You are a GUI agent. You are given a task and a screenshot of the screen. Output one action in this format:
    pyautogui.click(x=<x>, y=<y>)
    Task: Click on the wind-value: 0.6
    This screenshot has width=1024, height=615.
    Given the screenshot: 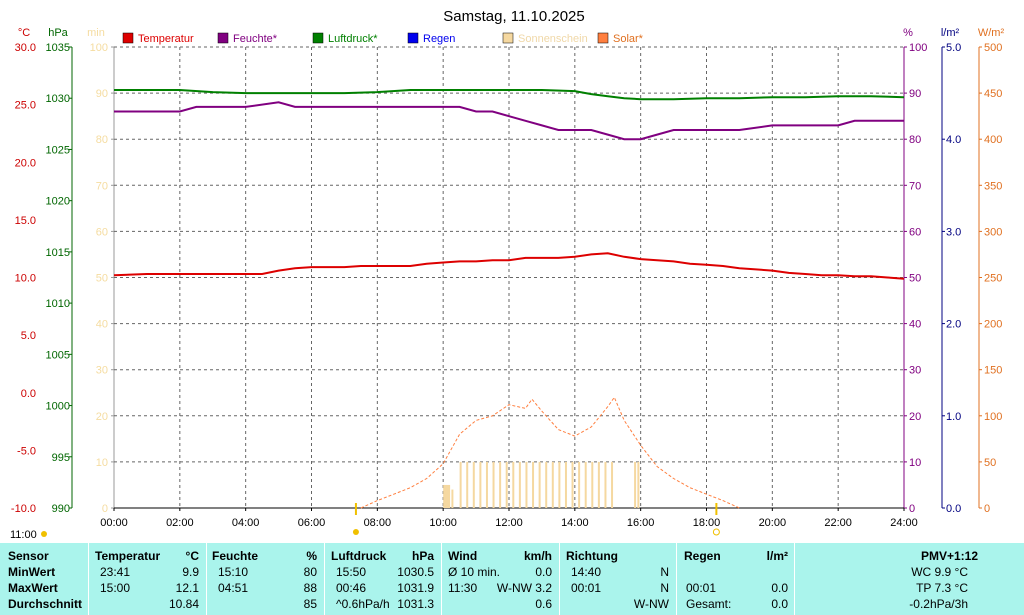 What is the action you would take?
    pyautogui.click(x=543, y=604)
    